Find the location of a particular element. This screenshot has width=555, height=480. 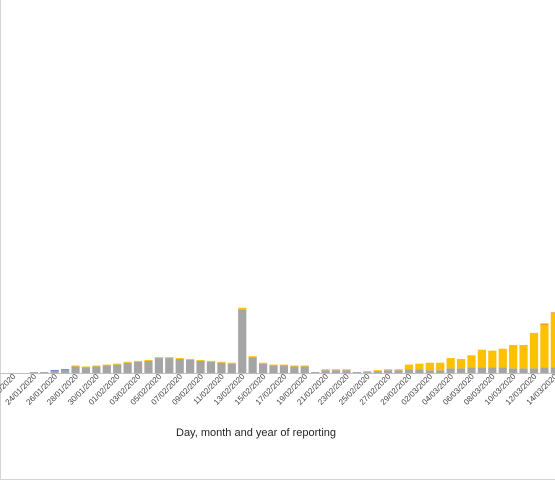

bars-layer is located at coordinates (292, 340).